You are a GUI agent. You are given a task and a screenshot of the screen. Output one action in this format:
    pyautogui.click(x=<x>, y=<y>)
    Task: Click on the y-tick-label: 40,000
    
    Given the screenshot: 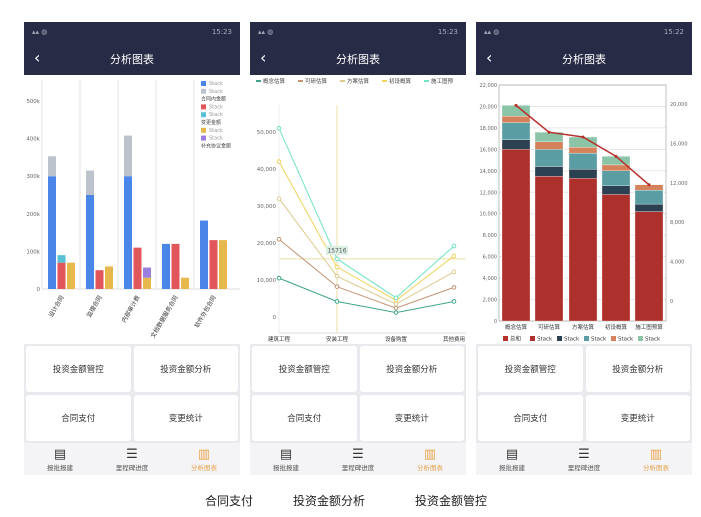 What is the action you would take?
    pyautogui.click(x=267, y=170)
    